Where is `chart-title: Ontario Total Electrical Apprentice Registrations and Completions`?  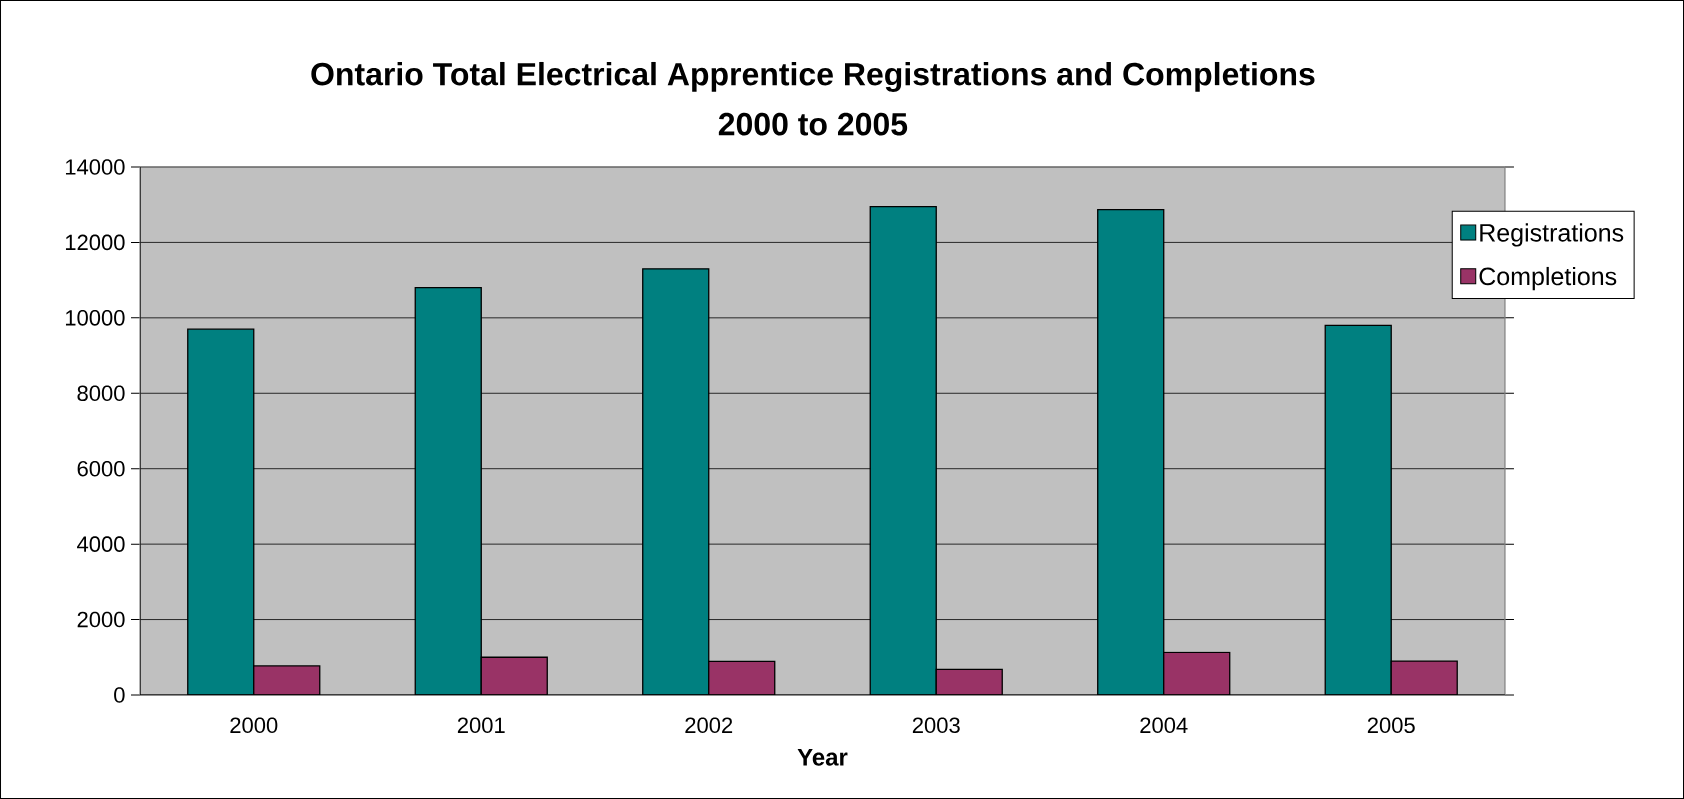
chart-title: Ontario Total Electrical Apprentice Registrations and Completions is located at coordinates (813, 76).